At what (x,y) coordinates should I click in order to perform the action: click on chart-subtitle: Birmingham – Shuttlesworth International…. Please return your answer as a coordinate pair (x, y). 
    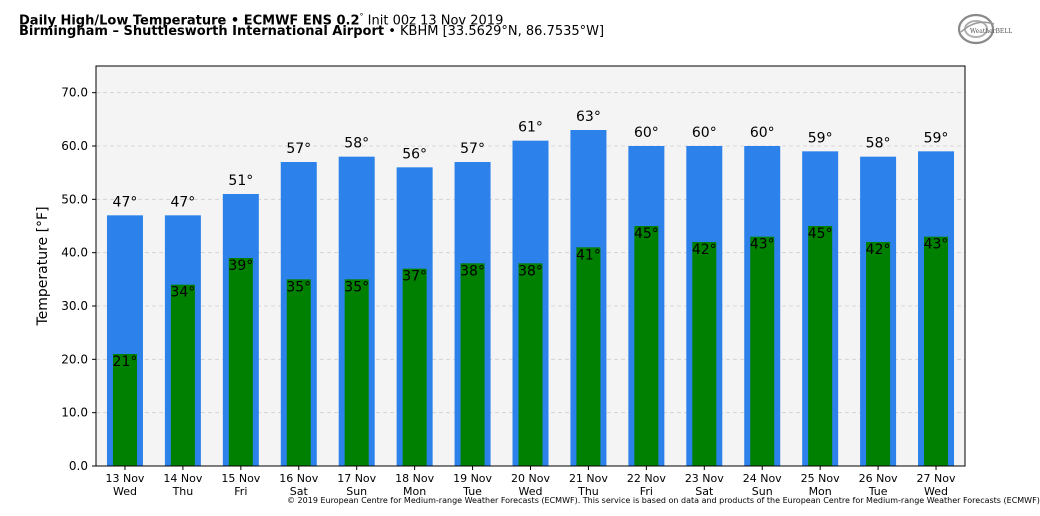
    Looking at the image, I should click on (311, 31).